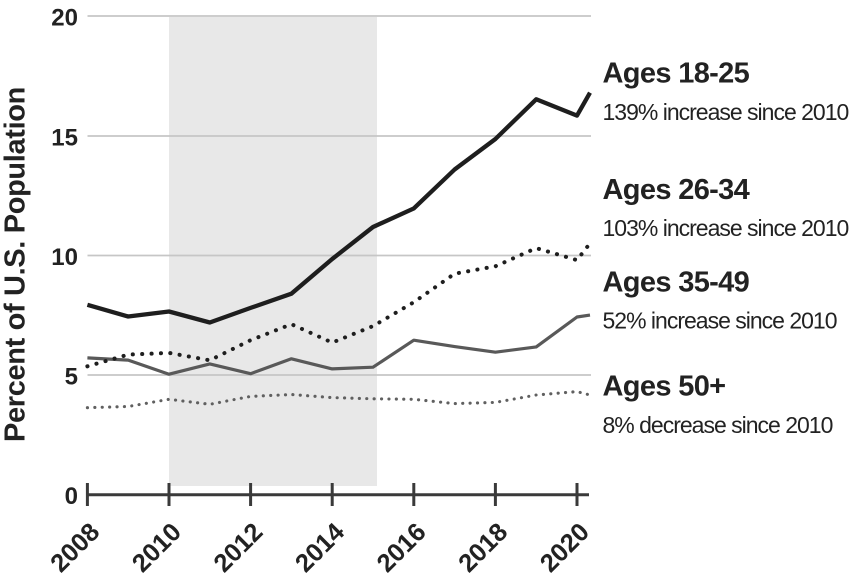 The height and width of the screenshot is (576, 851). What do you see at coordinates (718, 425) in the screenshot?
I see `svg-text: 8% decrease since 2010` at bounding box center [718, 425].